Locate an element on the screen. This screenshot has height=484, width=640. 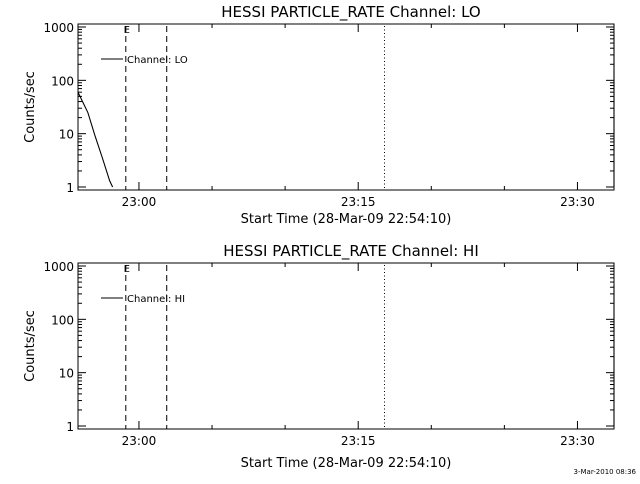
panel-lo-ytick-label: 1000 is located at coordinates (58, 28).